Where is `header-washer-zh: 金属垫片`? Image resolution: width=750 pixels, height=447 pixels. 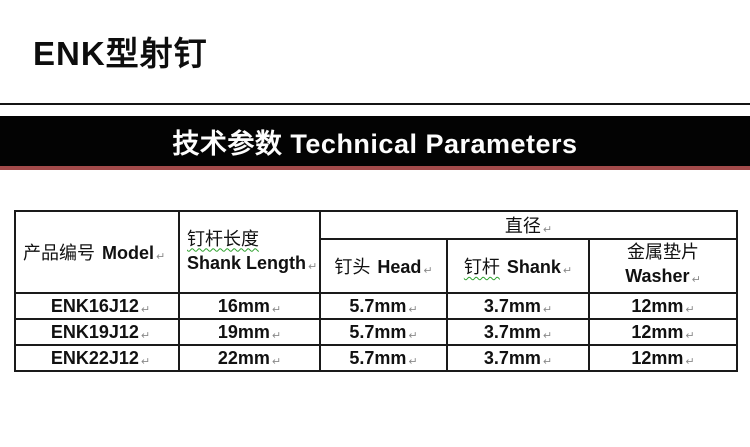
header-washer-zh: 金属垫片 is located at coordinates (663, 252).